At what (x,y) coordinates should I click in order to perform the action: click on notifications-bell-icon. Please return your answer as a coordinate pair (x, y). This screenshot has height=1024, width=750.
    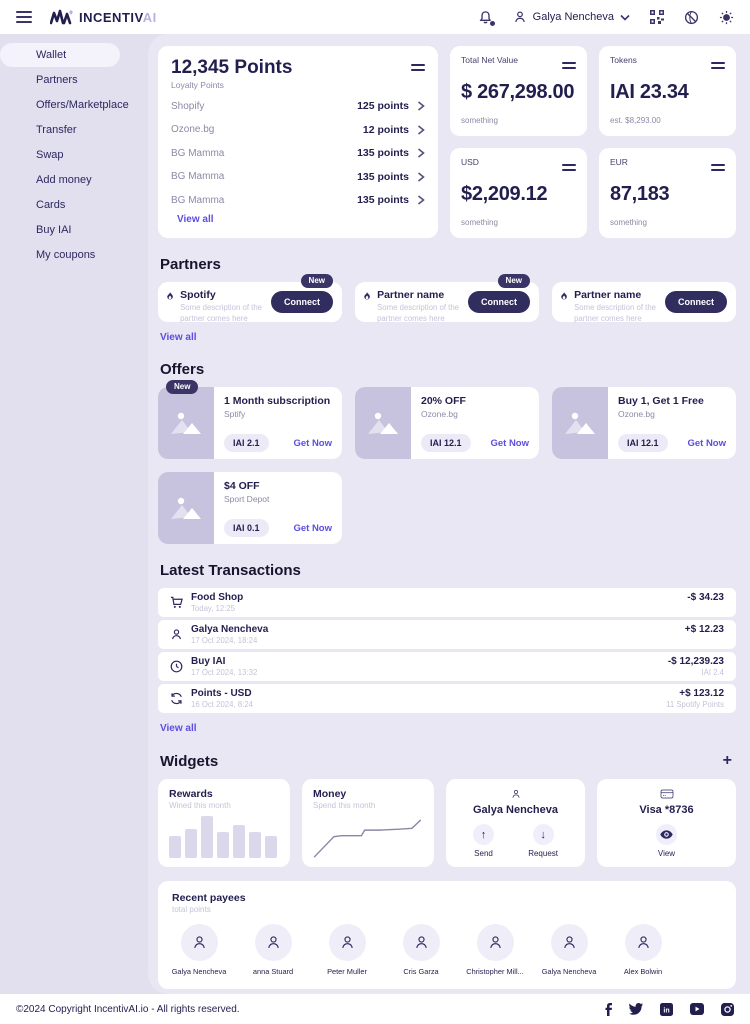
    Looking at the image, I should click on (487, 18).